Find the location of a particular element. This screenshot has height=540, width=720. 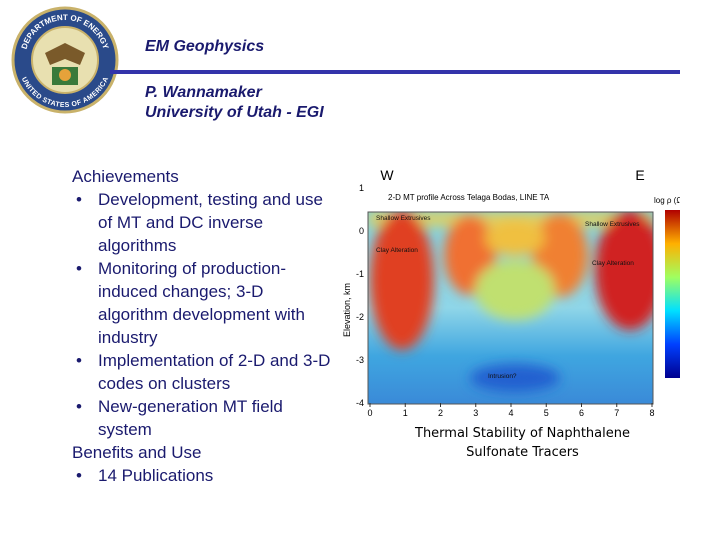

caption-line: Thermal Stability of Naphthalene is located at coordinates (522, 433).